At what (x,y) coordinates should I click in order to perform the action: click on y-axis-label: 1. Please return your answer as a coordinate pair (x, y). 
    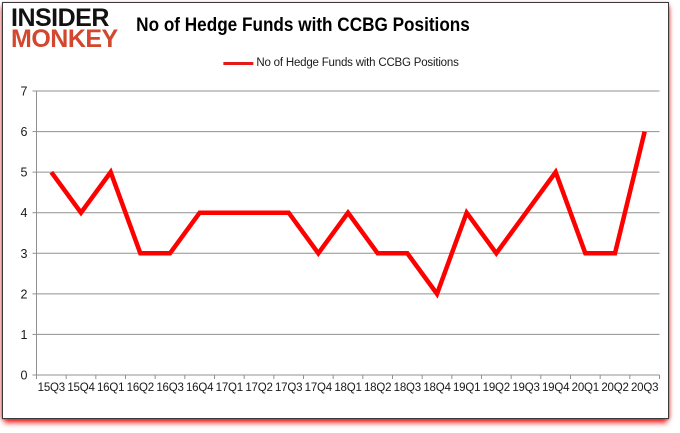
    Looking at the image, I should click on (24, 335).